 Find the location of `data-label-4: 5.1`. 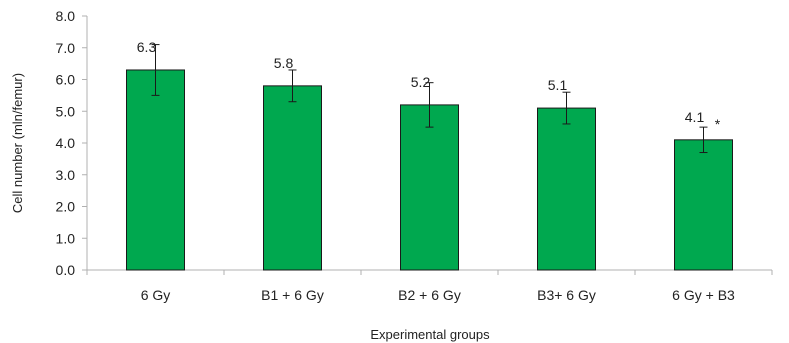

data-label-4: 5.1 is located at coordinates (558, 85).